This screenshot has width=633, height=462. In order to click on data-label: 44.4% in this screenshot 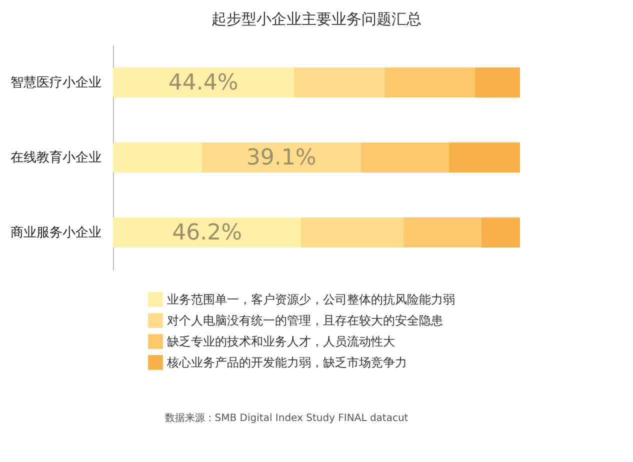, I will do `click(203, 83)`.